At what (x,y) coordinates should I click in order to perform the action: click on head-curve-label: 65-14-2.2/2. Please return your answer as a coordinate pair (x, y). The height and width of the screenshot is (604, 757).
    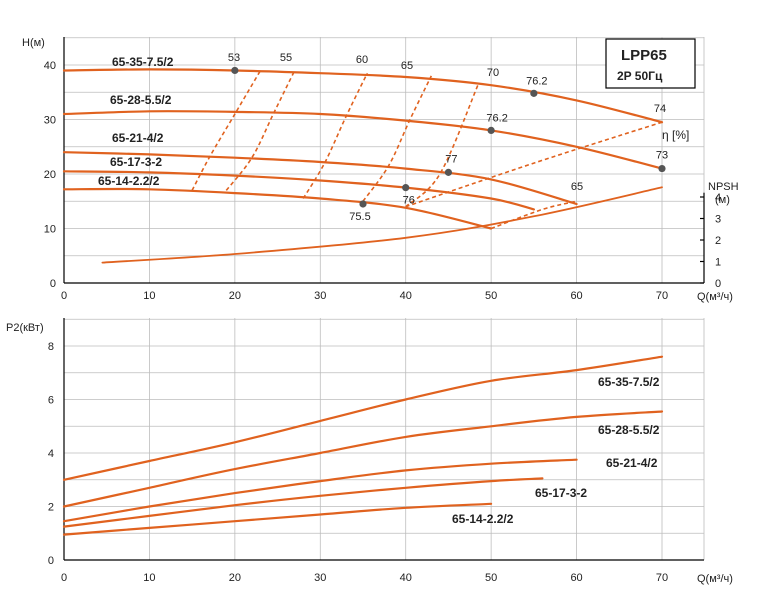
    Looking at the image, I should click on (129, 181).